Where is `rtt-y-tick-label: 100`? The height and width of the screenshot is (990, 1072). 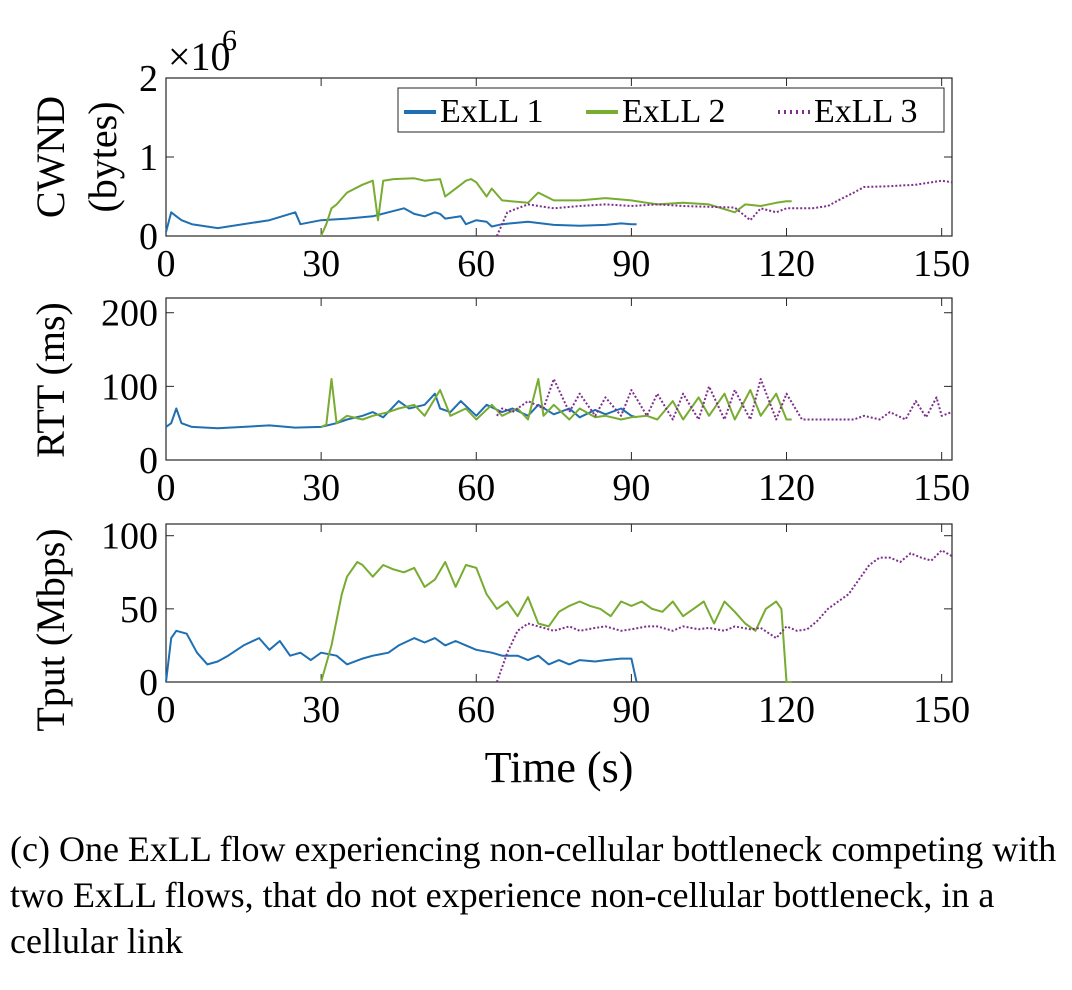 rtt-y-tick-label: 100 is located at coordinates (129, 387).